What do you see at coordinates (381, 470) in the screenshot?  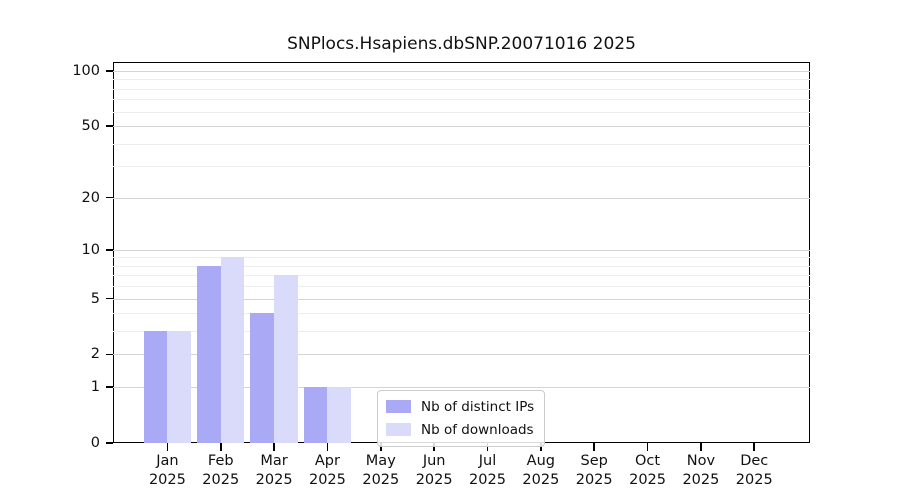 I see `x-tick-label: May 2025` at bounding box center [381, 470].